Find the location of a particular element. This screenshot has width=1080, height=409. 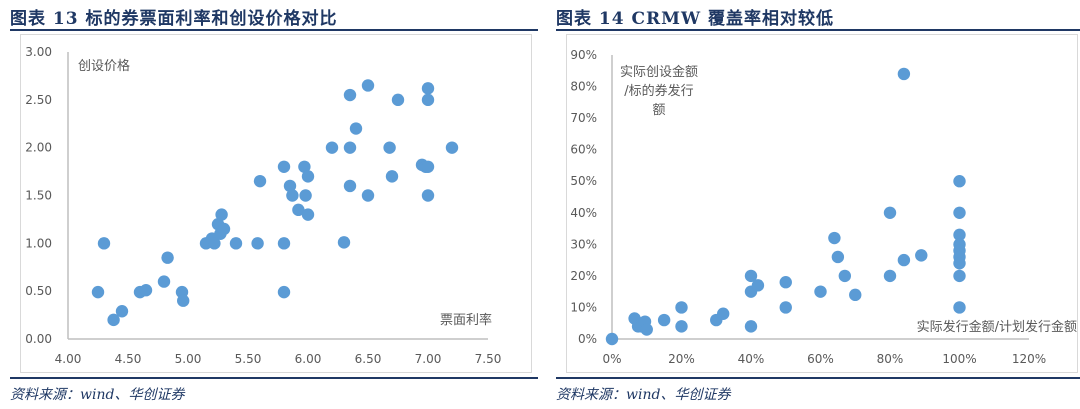

y-tick-label: 3.00 is located at coordinates (38, 52).